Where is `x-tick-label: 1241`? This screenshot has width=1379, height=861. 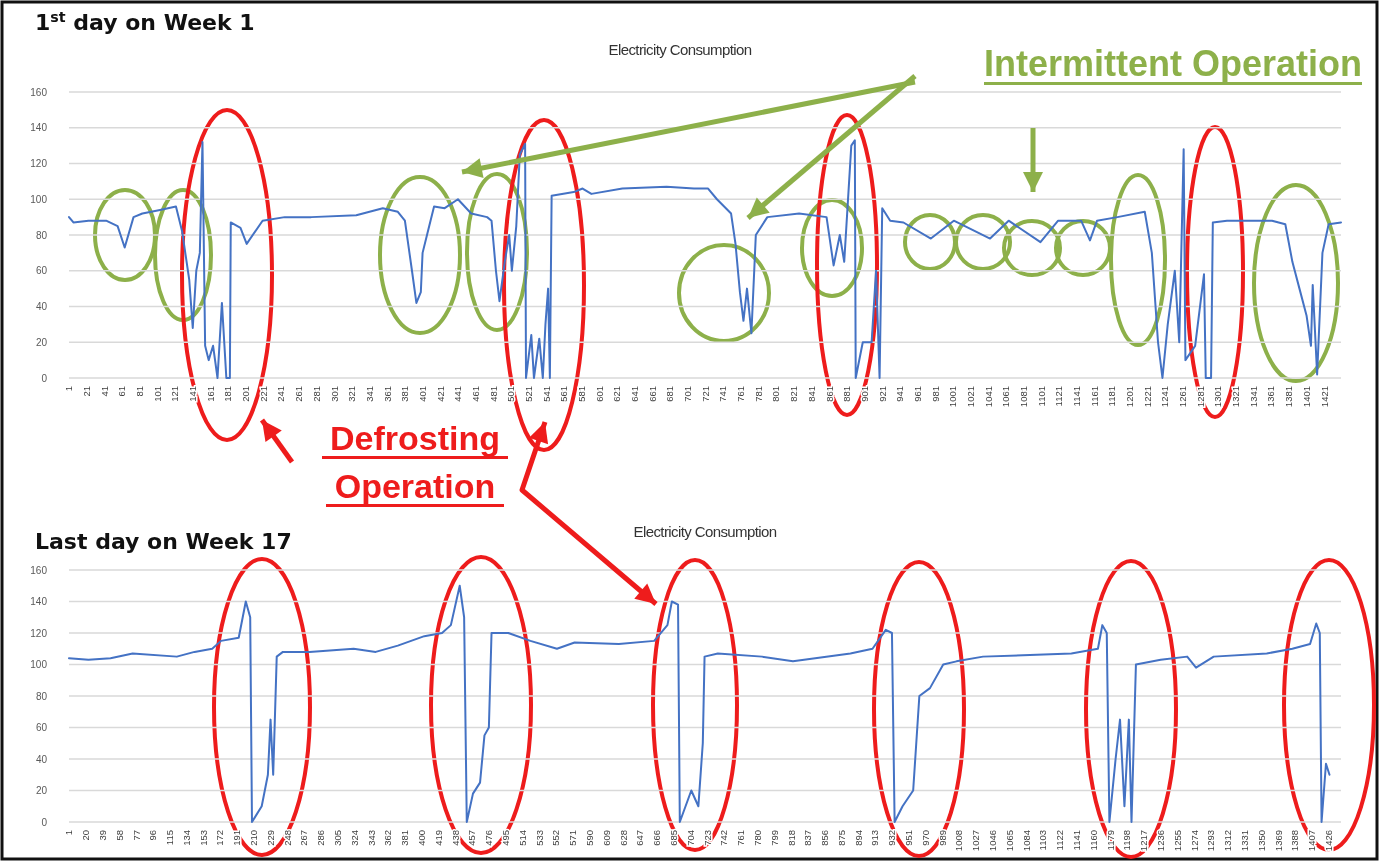
x-tick-label: 1241 is located at coordinates (1165, 397).